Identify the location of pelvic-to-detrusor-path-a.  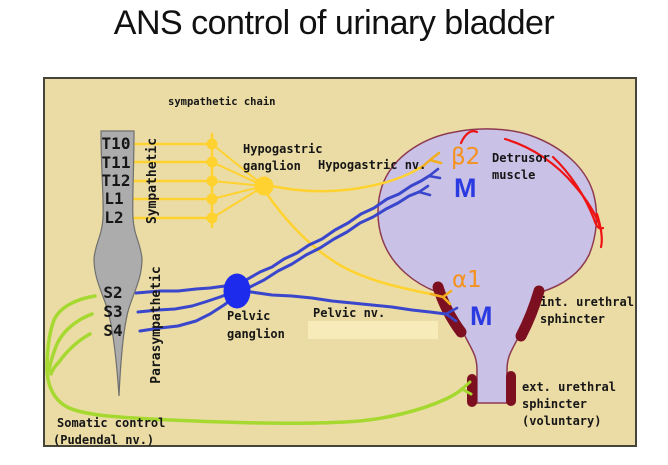
(337, 228).